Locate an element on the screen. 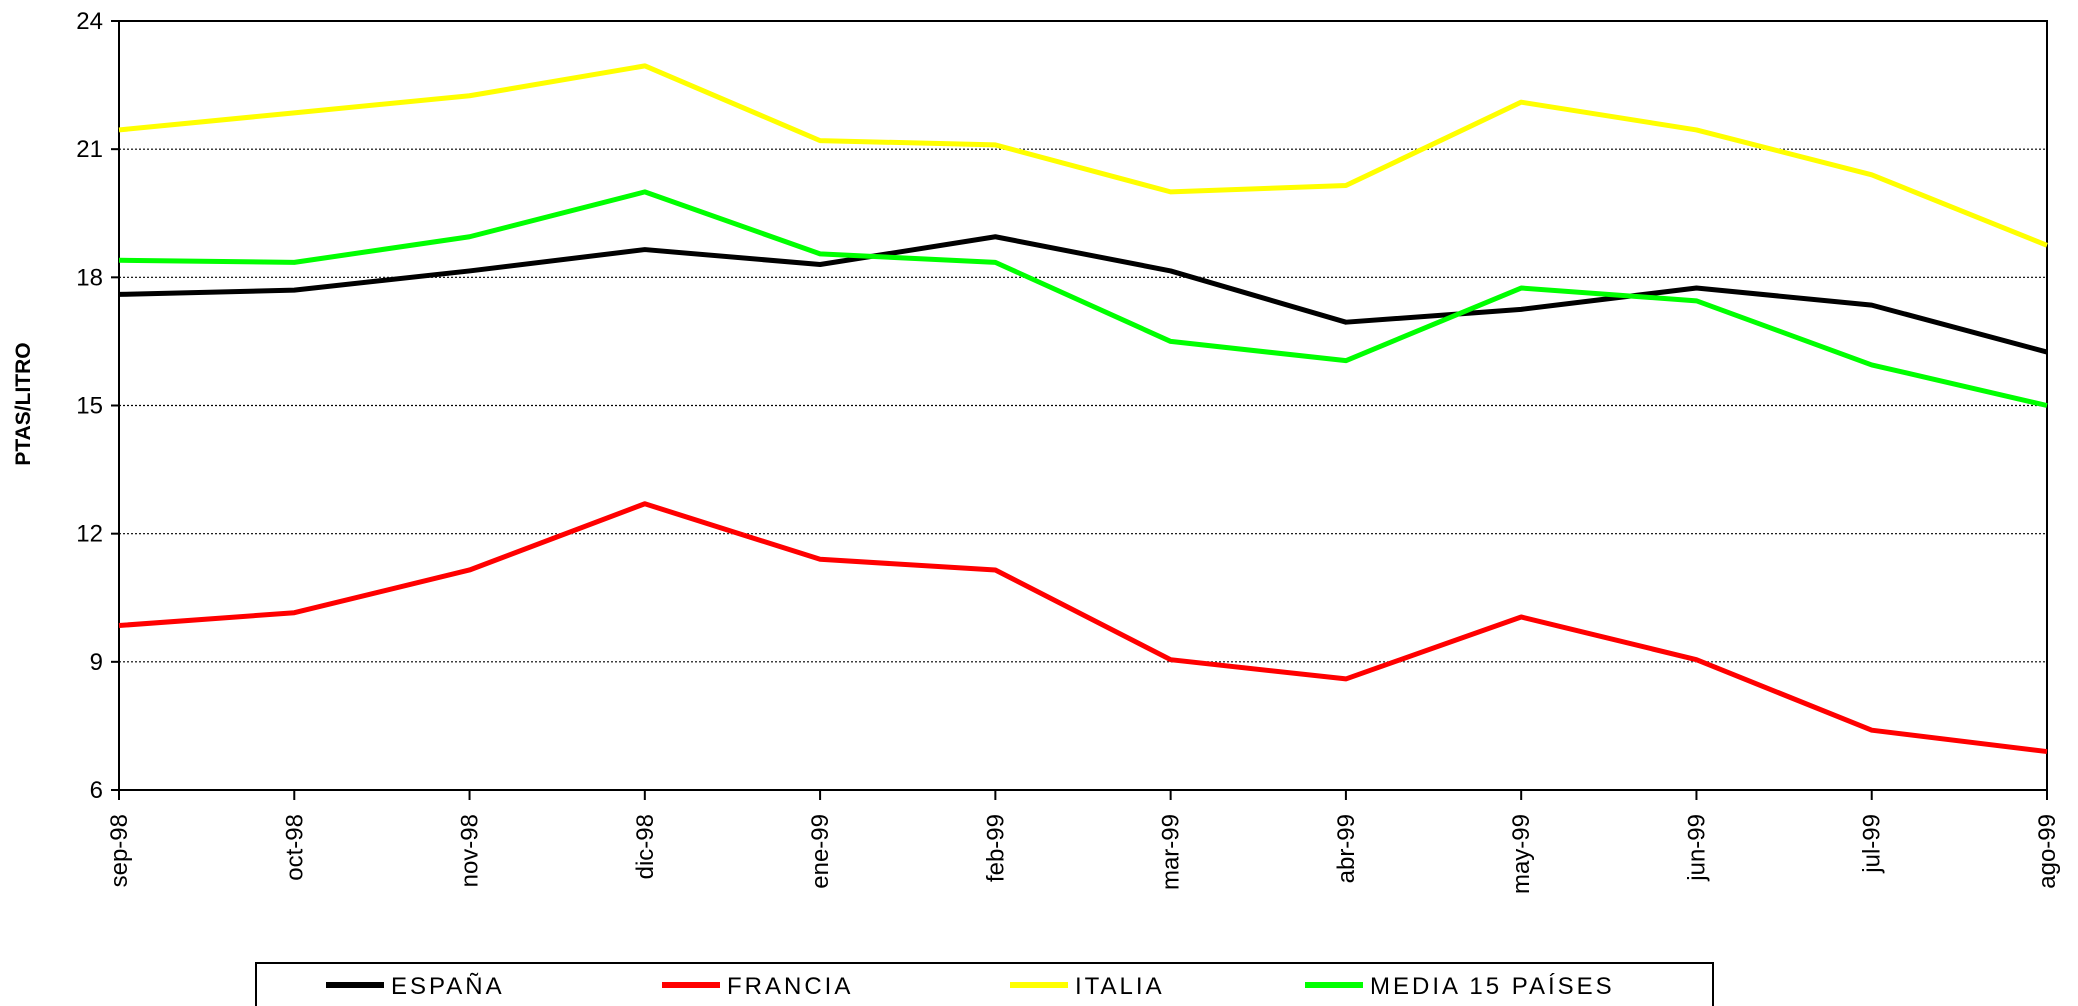 The width and height of the screenshot is (2078, 1006). y-tick-label: 18 is located at coordinates (89, 277).